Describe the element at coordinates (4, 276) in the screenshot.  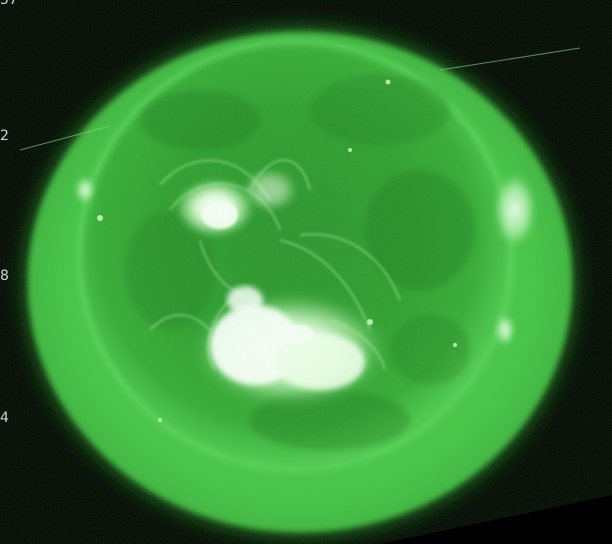
I see `axis-tick-label: 8` at that location.